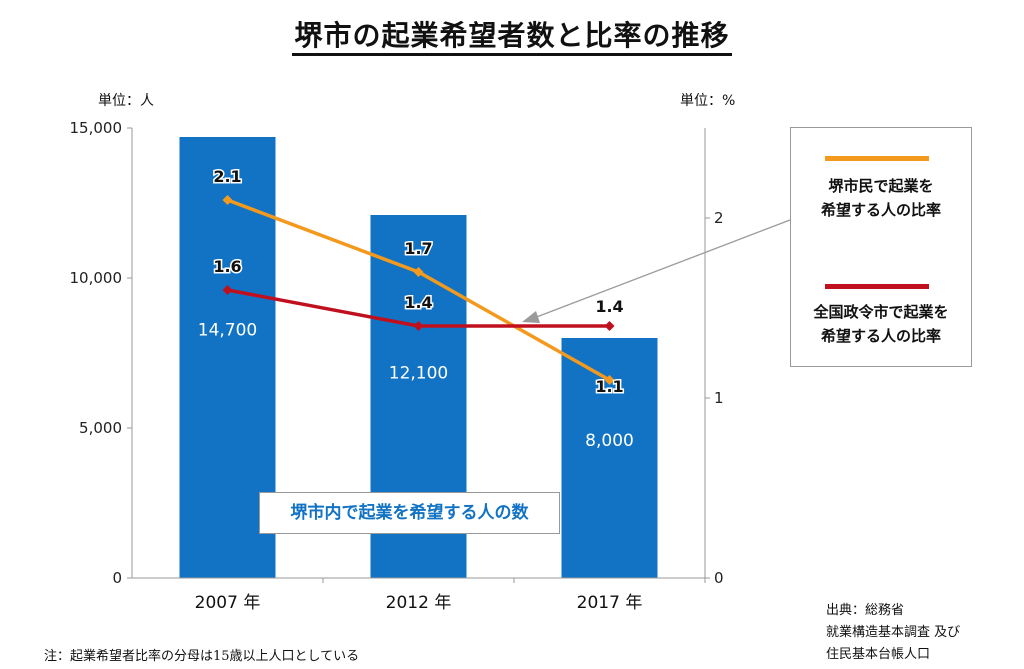 The image size is (1024, 669). I want to click on legend: 堺市民で起業を 希望する人の比率 全国政令市で起業を 希望する人の比率, so click(881, 247).